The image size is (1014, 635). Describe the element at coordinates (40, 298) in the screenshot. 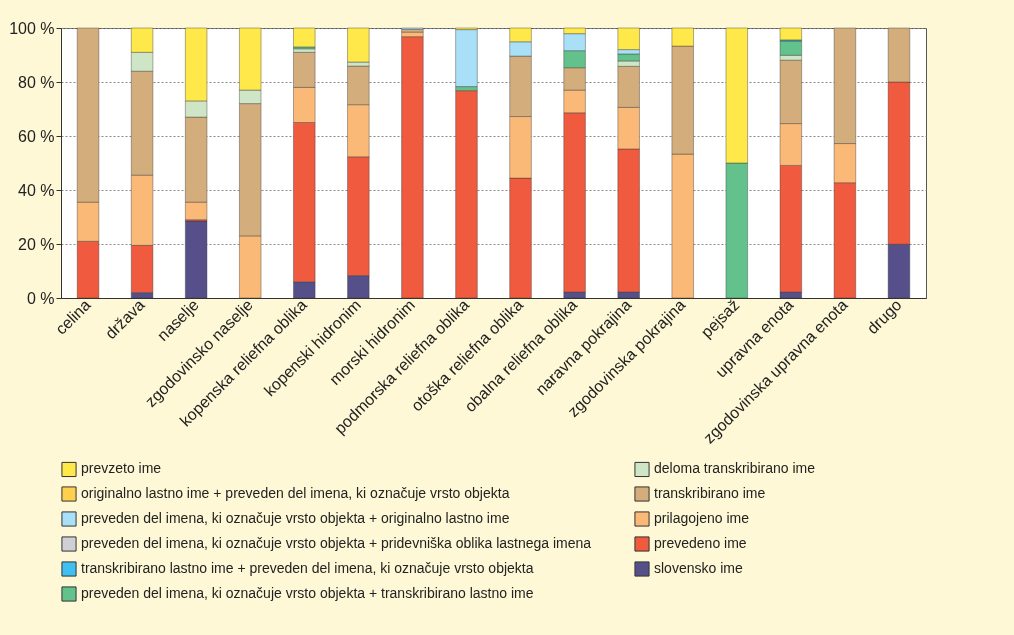

I see `y-tick-label: 0 %` at that location.